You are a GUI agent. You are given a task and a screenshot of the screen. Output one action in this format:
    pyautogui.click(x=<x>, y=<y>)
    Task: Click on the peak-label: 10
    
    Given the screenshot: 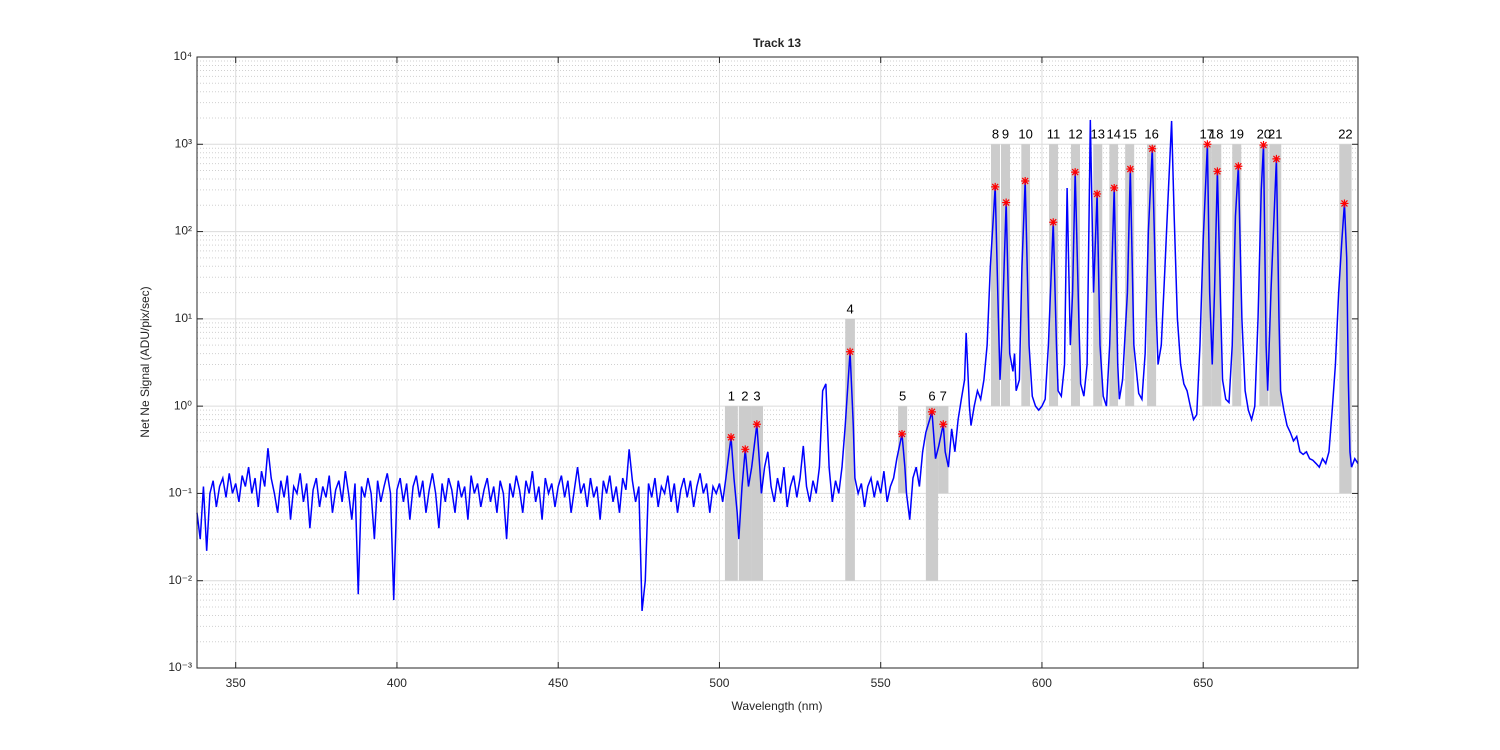 What is the action you would take?
    pyautogui.click(x=1025, y=134)
    